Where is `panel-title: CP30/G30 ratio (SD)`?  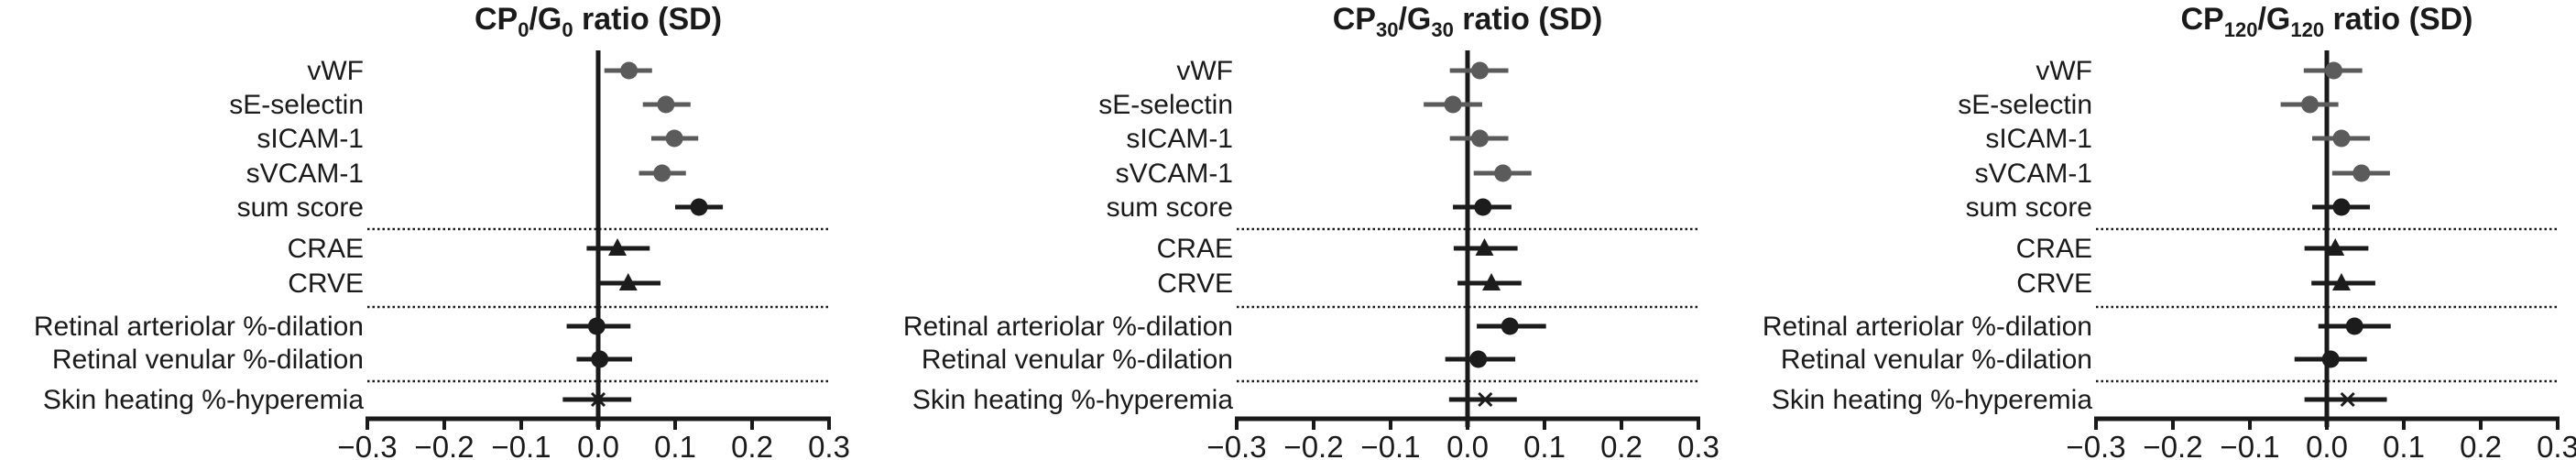
panel-title: CP30/G30 ratio (SD) is located at coordinates (1468, 21).